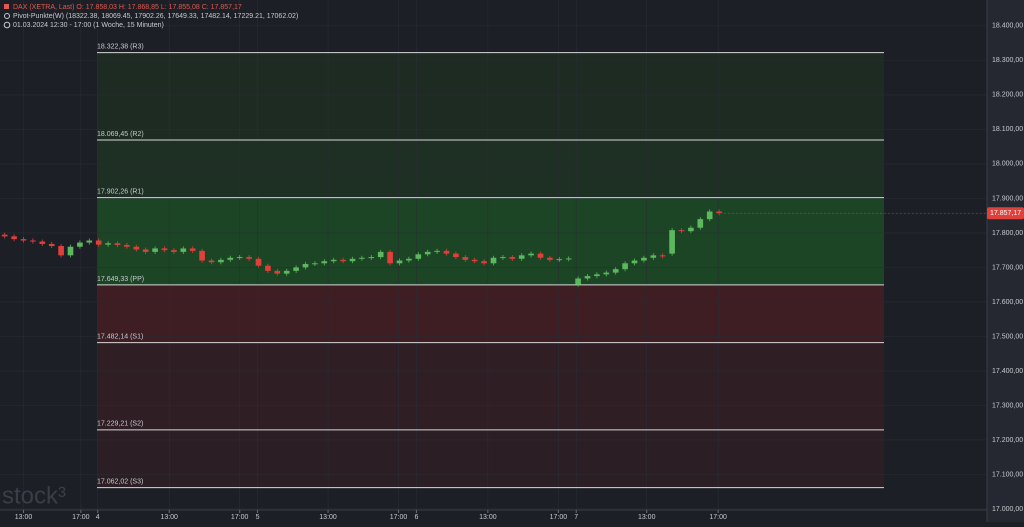 The image size is (1024, 527). What do you see at coordinates (98, 517) in the screenshot?
I see `x-tick-label: 4` at bounding box center [98, 517].